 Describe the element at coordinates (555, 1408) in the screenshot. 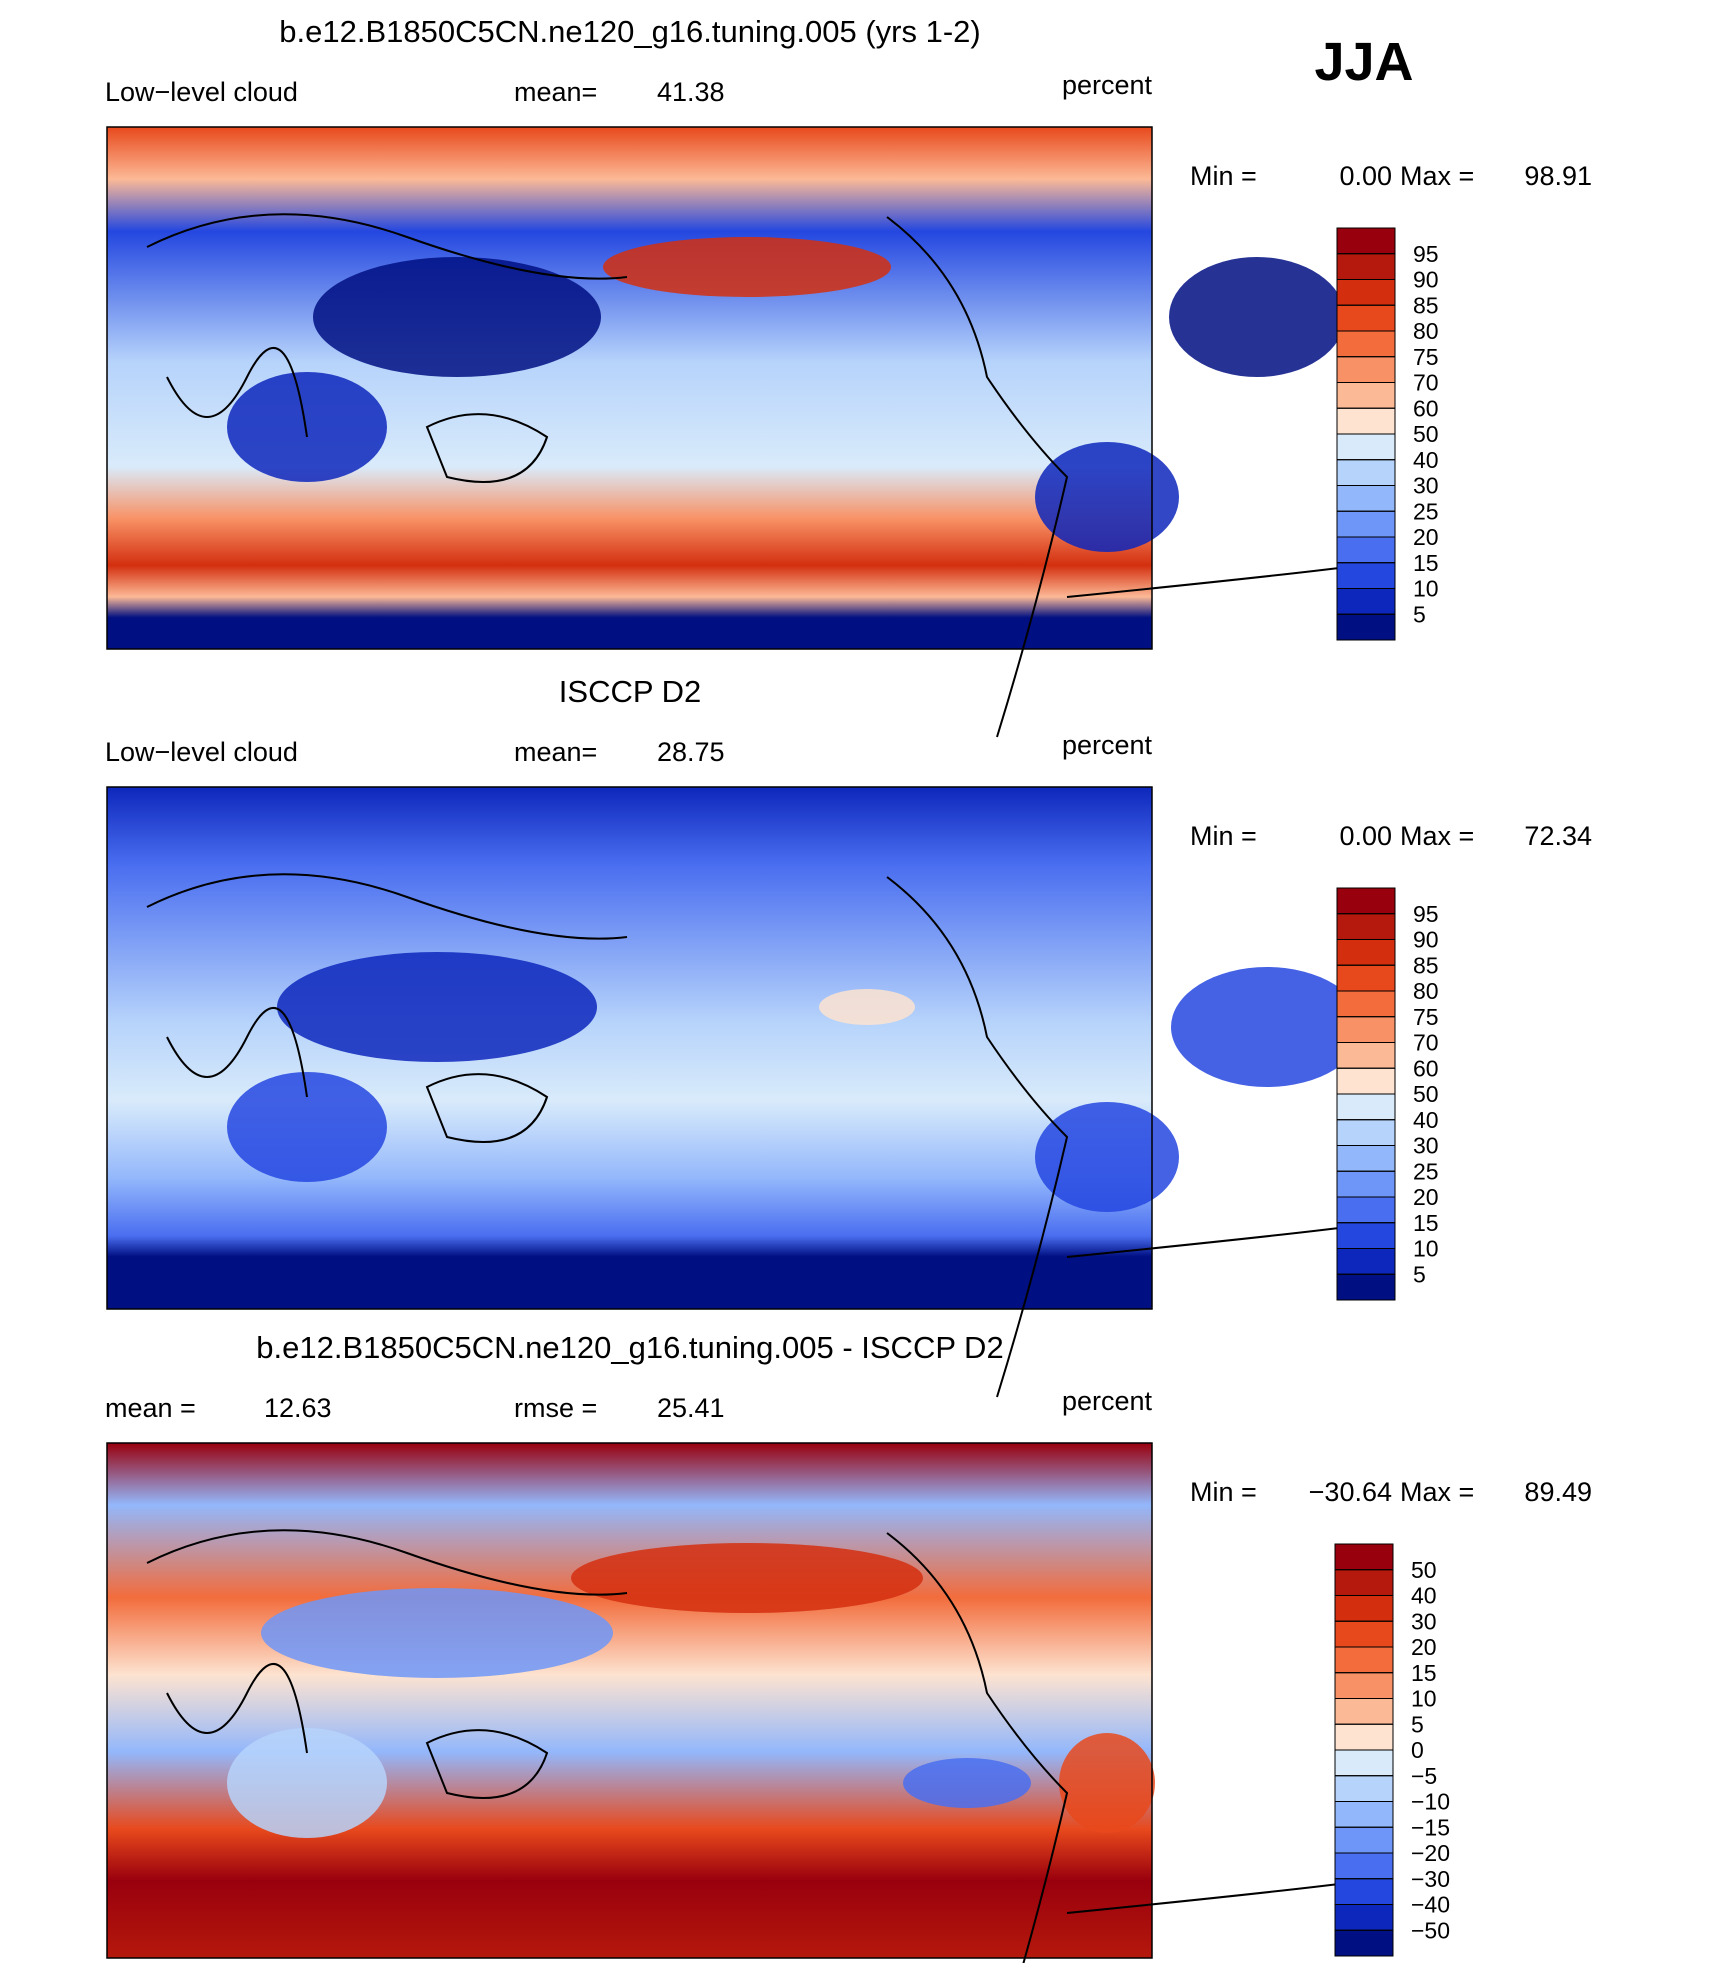

I see `center-label: rmse =` at that location.